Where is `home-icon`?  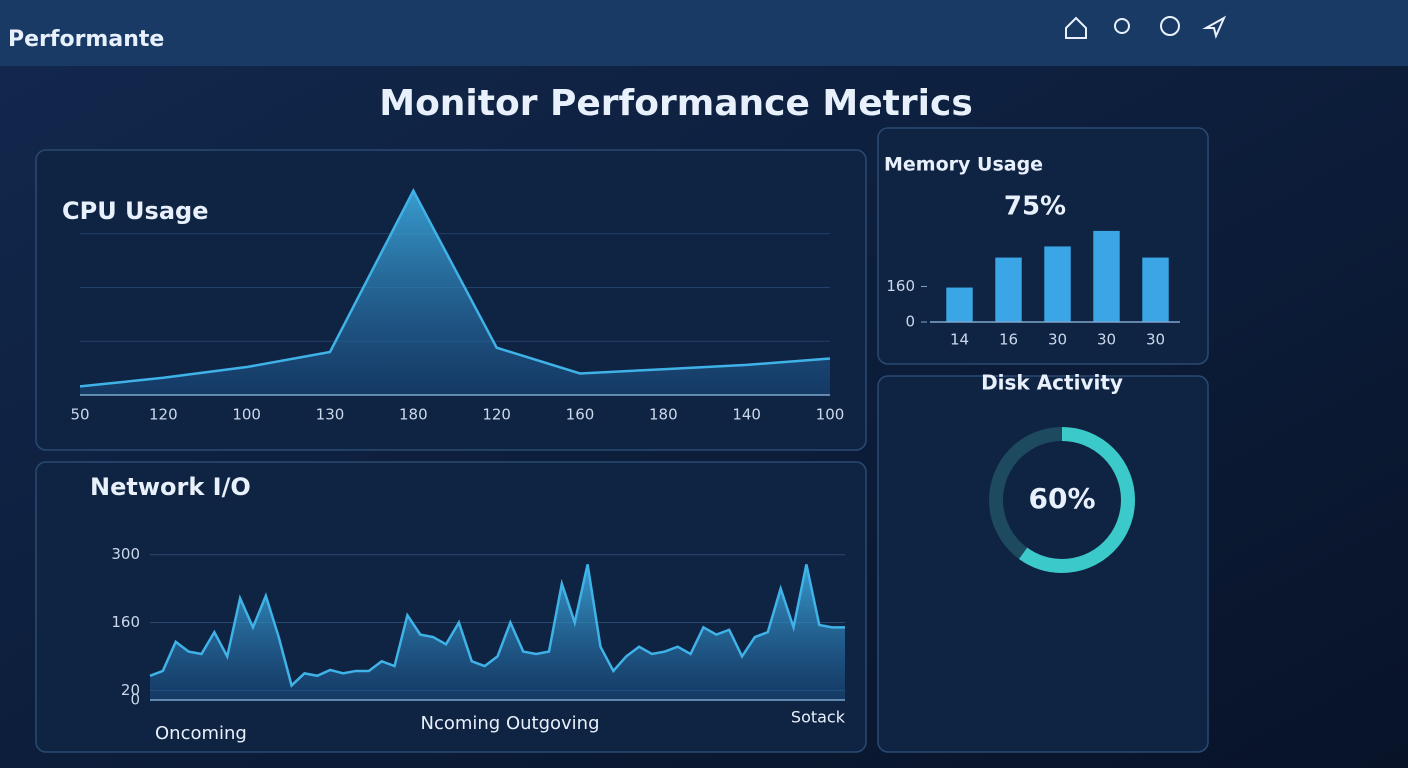
home-icon is located at coordinates (1076, 27).